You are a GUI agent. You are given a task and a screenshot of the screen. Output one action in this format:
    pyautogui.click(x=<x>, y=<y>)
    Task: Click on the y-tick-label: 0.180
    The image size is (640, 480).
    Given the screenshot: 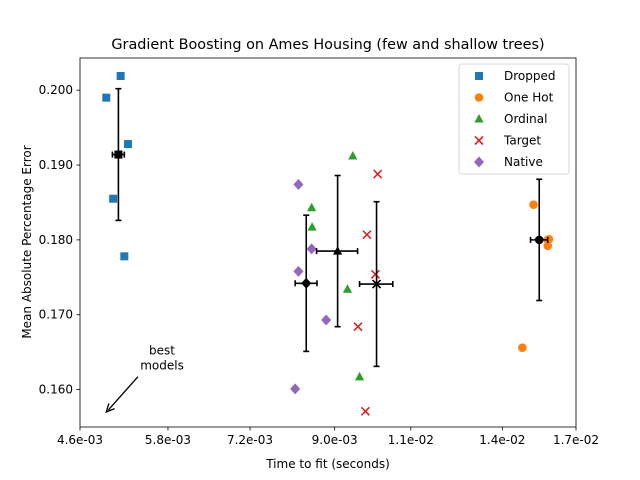 What is the action you would take?
    pyautogui.click(x=56, y=240)
    